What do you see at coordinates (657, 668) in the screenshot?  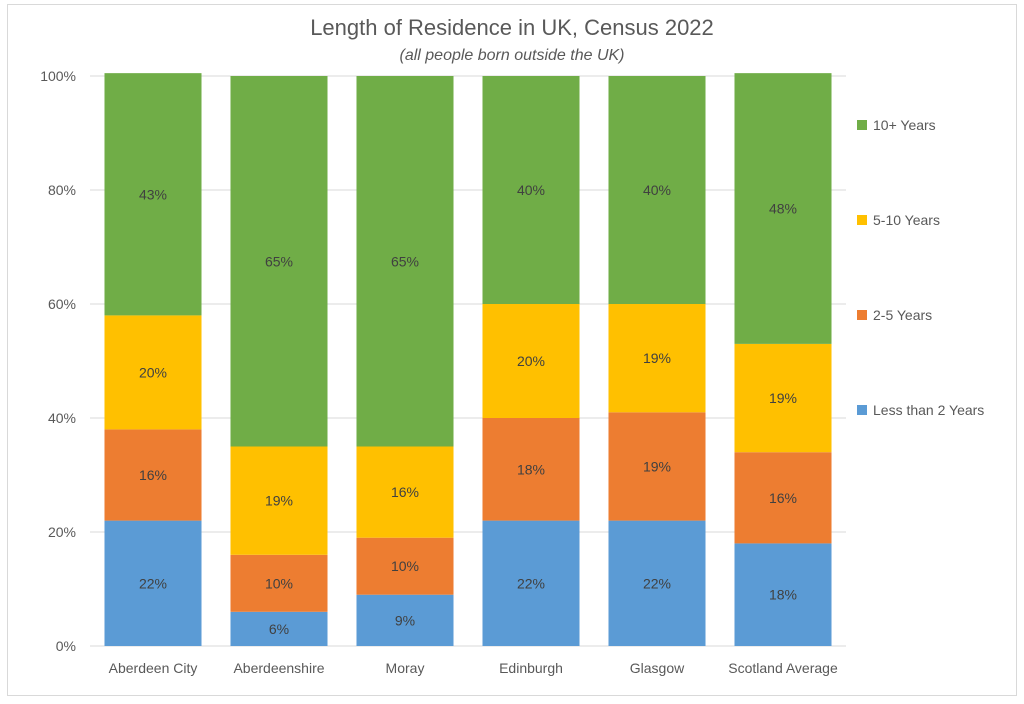 I see `x-tick-label: Glasgow` at bounding box center [657, 668].